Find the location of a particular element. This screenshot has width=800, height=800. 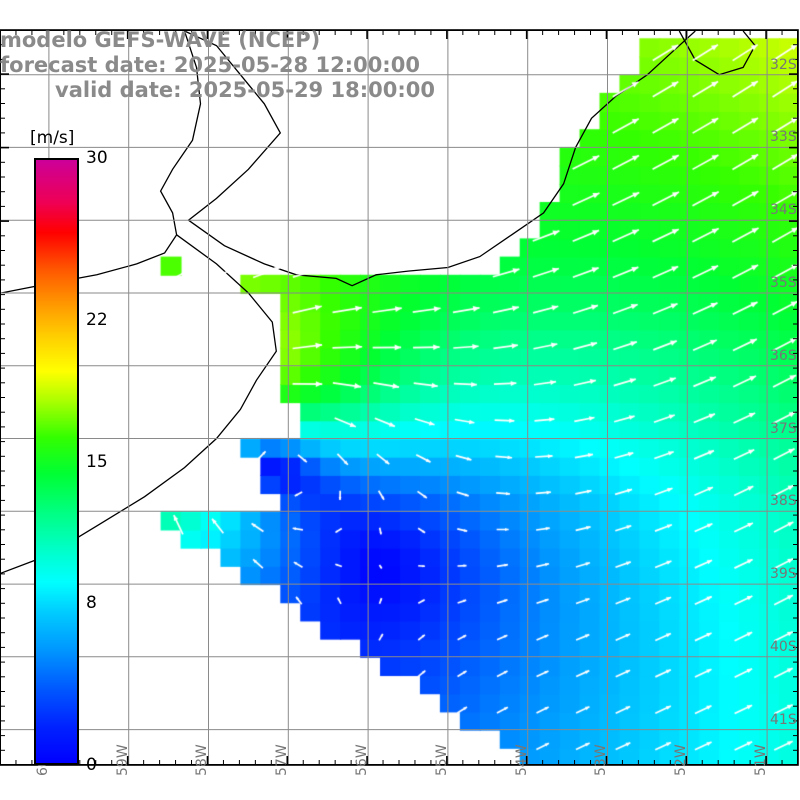

latitude-label-36S: 36S is located at coordinates (783, 355).